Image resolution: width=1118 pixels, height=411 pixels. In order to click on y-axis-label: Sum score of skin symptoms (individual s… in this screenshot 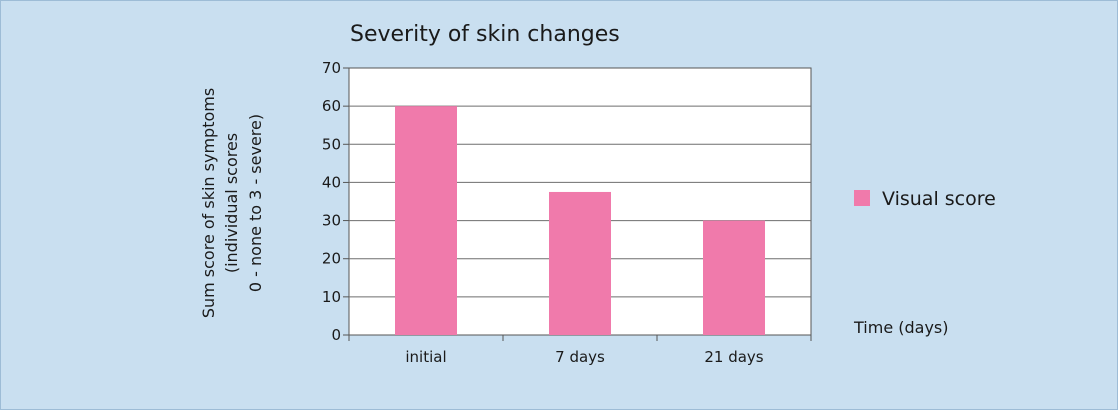, I will do `click(232, 203)`.